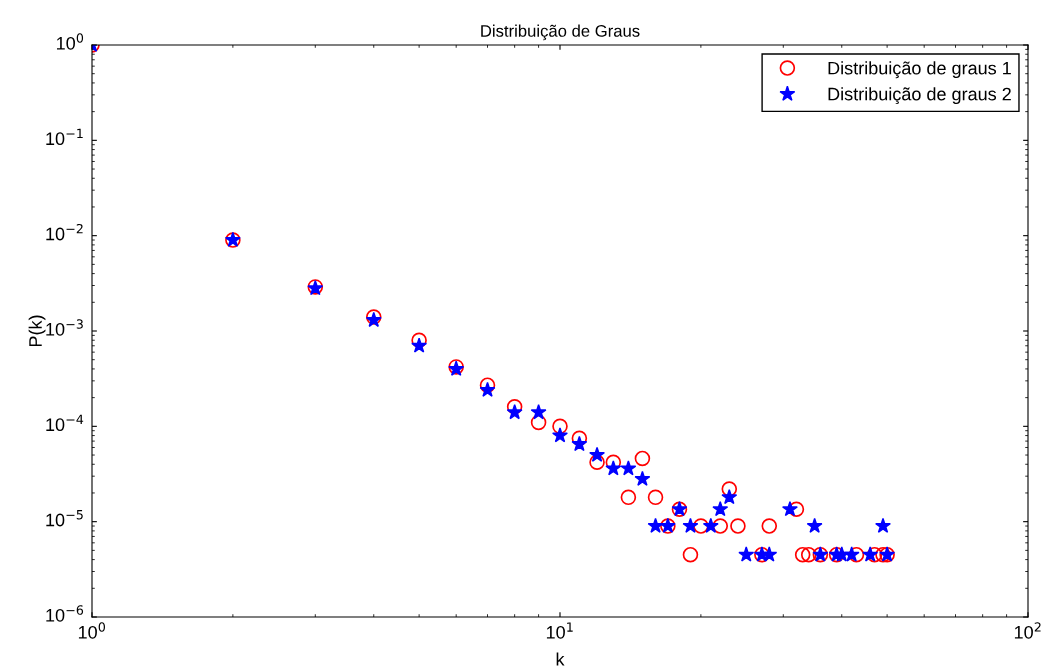  Describe the element at coordinates (65, 423) in the screenshot. I see `y-tick-label: 10$^{−4}$` at that location.